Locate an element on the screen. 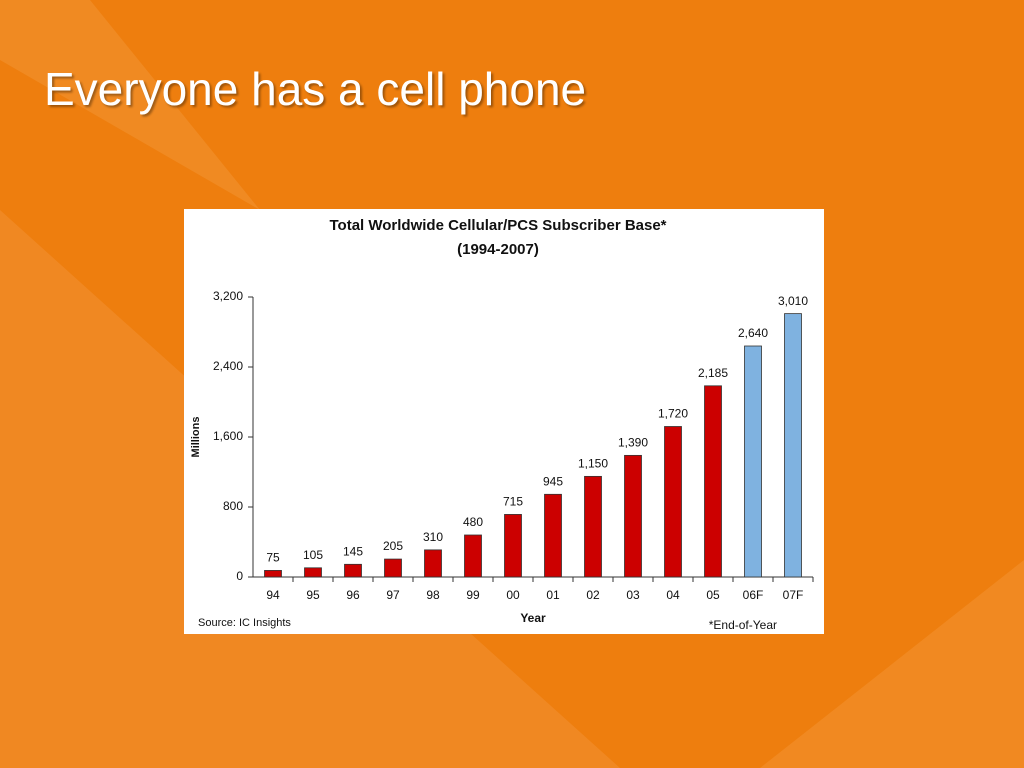 This screenshot has width=1024, height=768. x-tick-label: 07F is located at coordinates (793, 595).